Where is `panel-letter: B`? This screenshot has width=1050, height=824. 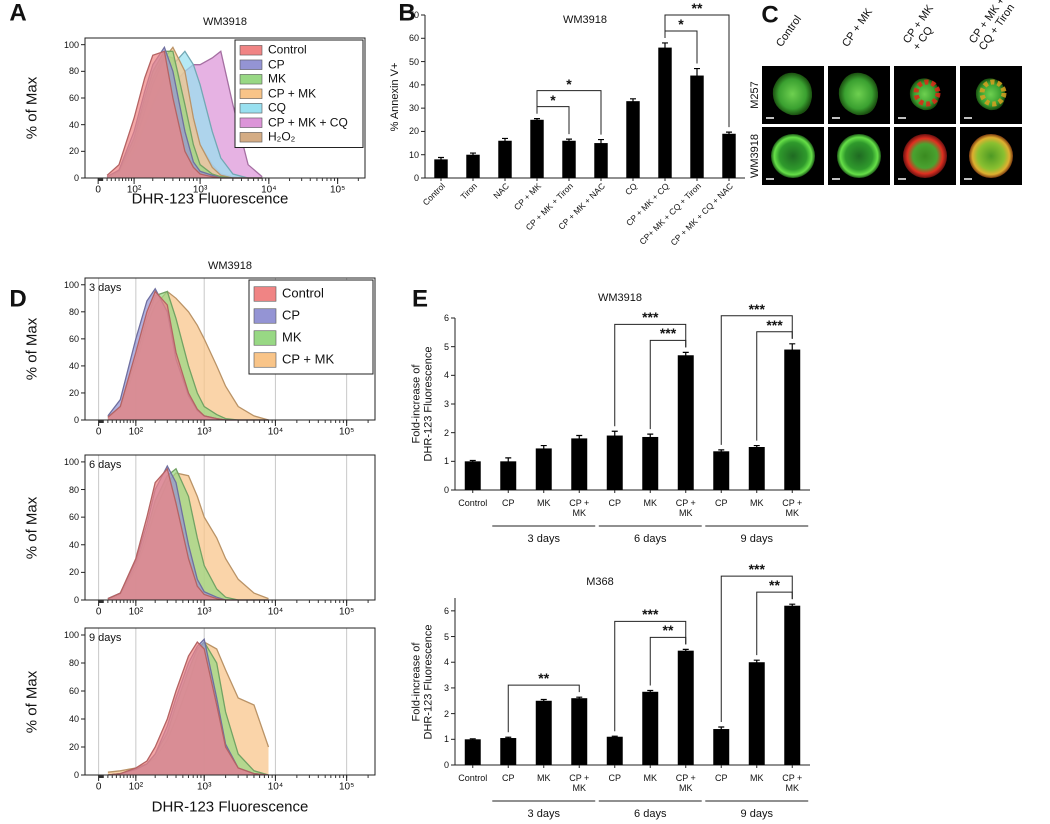
panel-letter: B is located at coordinates (407, 13).